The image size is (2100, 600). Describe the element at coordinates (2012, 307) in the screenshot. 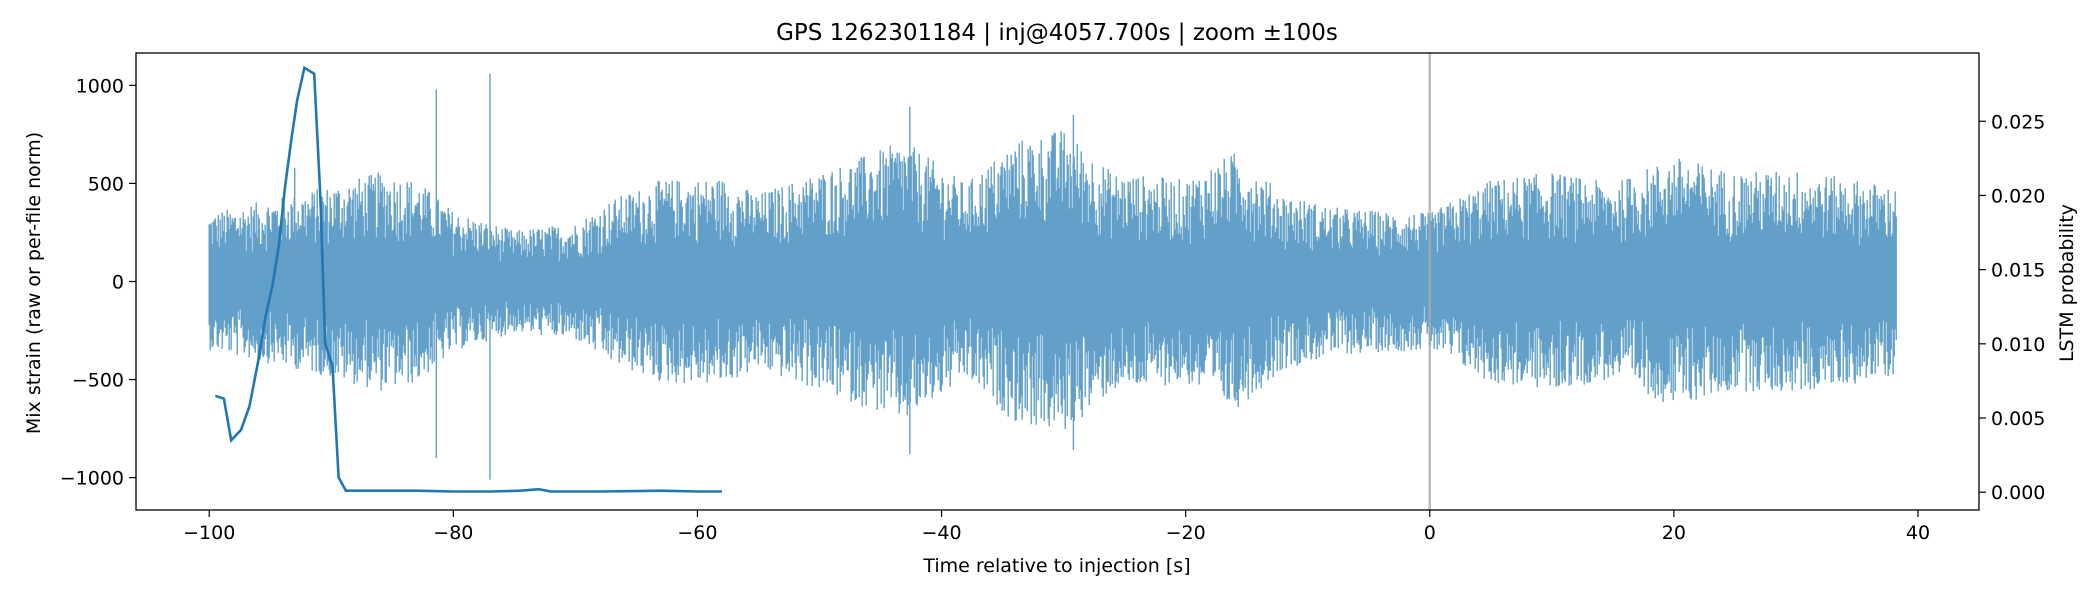

I see `right-axis-ticks: 0.000 0.005 0.010 0.015 0.020 0.025` at that location.